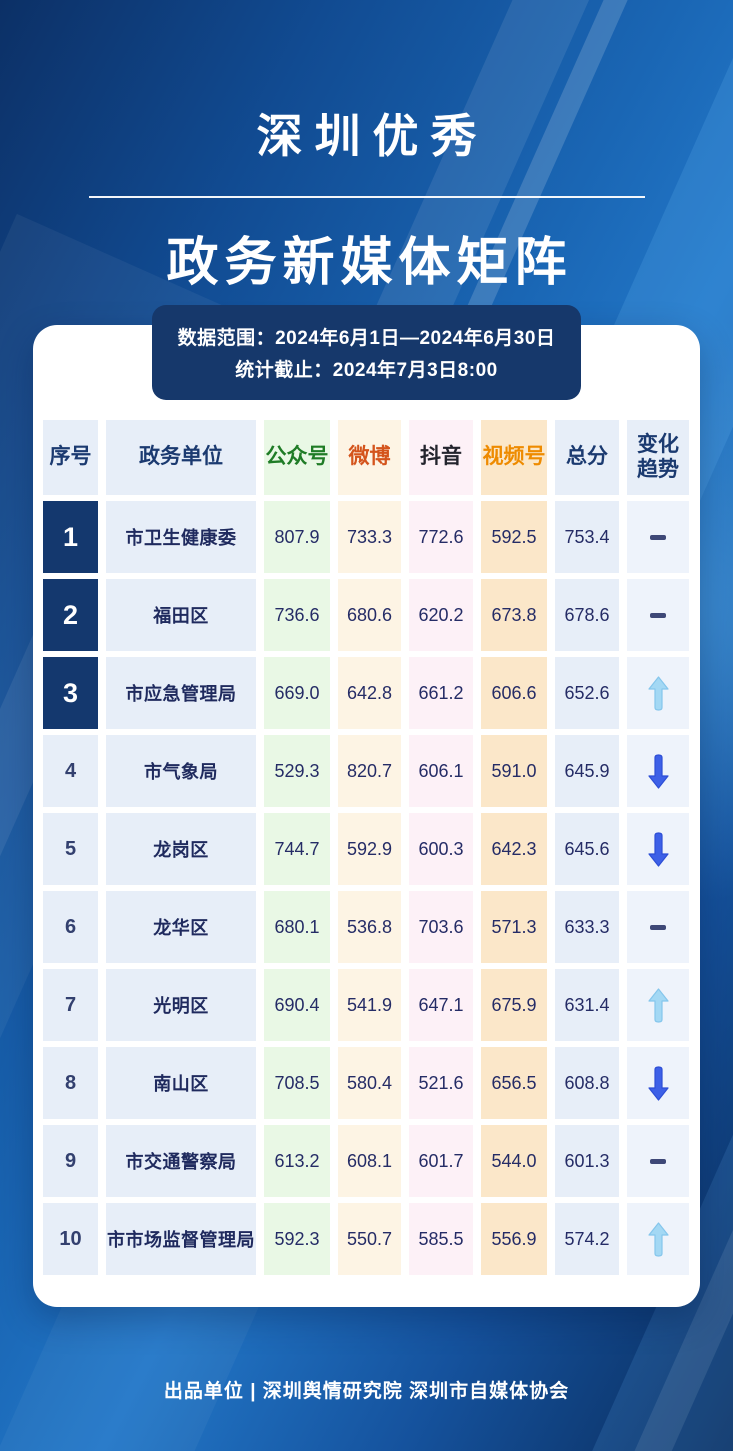  What do you see at coordinates (70, 457) in the screenshot?
I see `header-rank: 序号` at bounding box center [70, 457].